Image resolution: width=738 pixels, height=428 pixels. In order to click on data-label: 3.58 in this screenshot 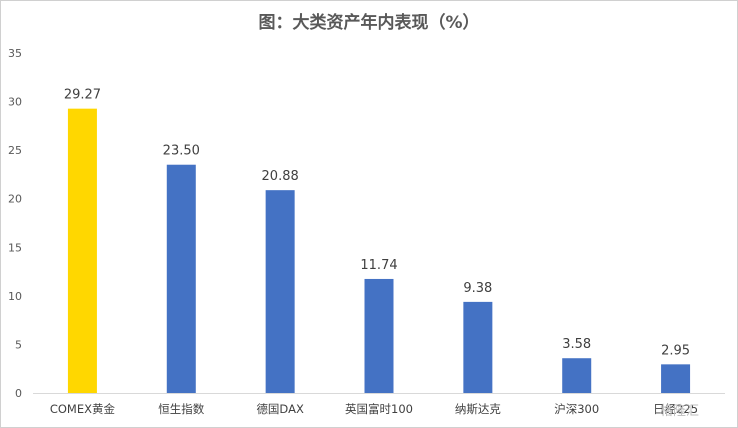, I will do `click(576, 344)`.